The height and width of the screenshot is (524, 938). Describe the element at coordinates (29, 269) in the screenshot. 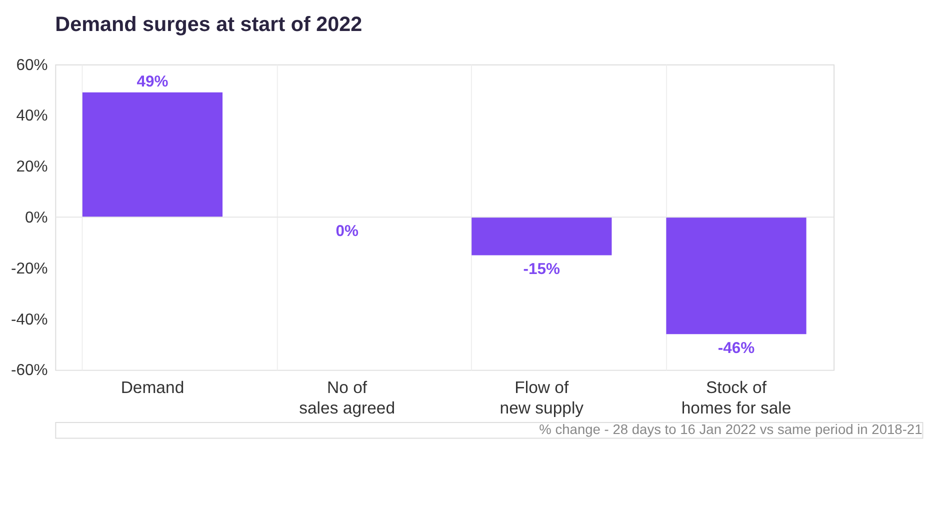

I see `y-tick-label: -20%` at that location.